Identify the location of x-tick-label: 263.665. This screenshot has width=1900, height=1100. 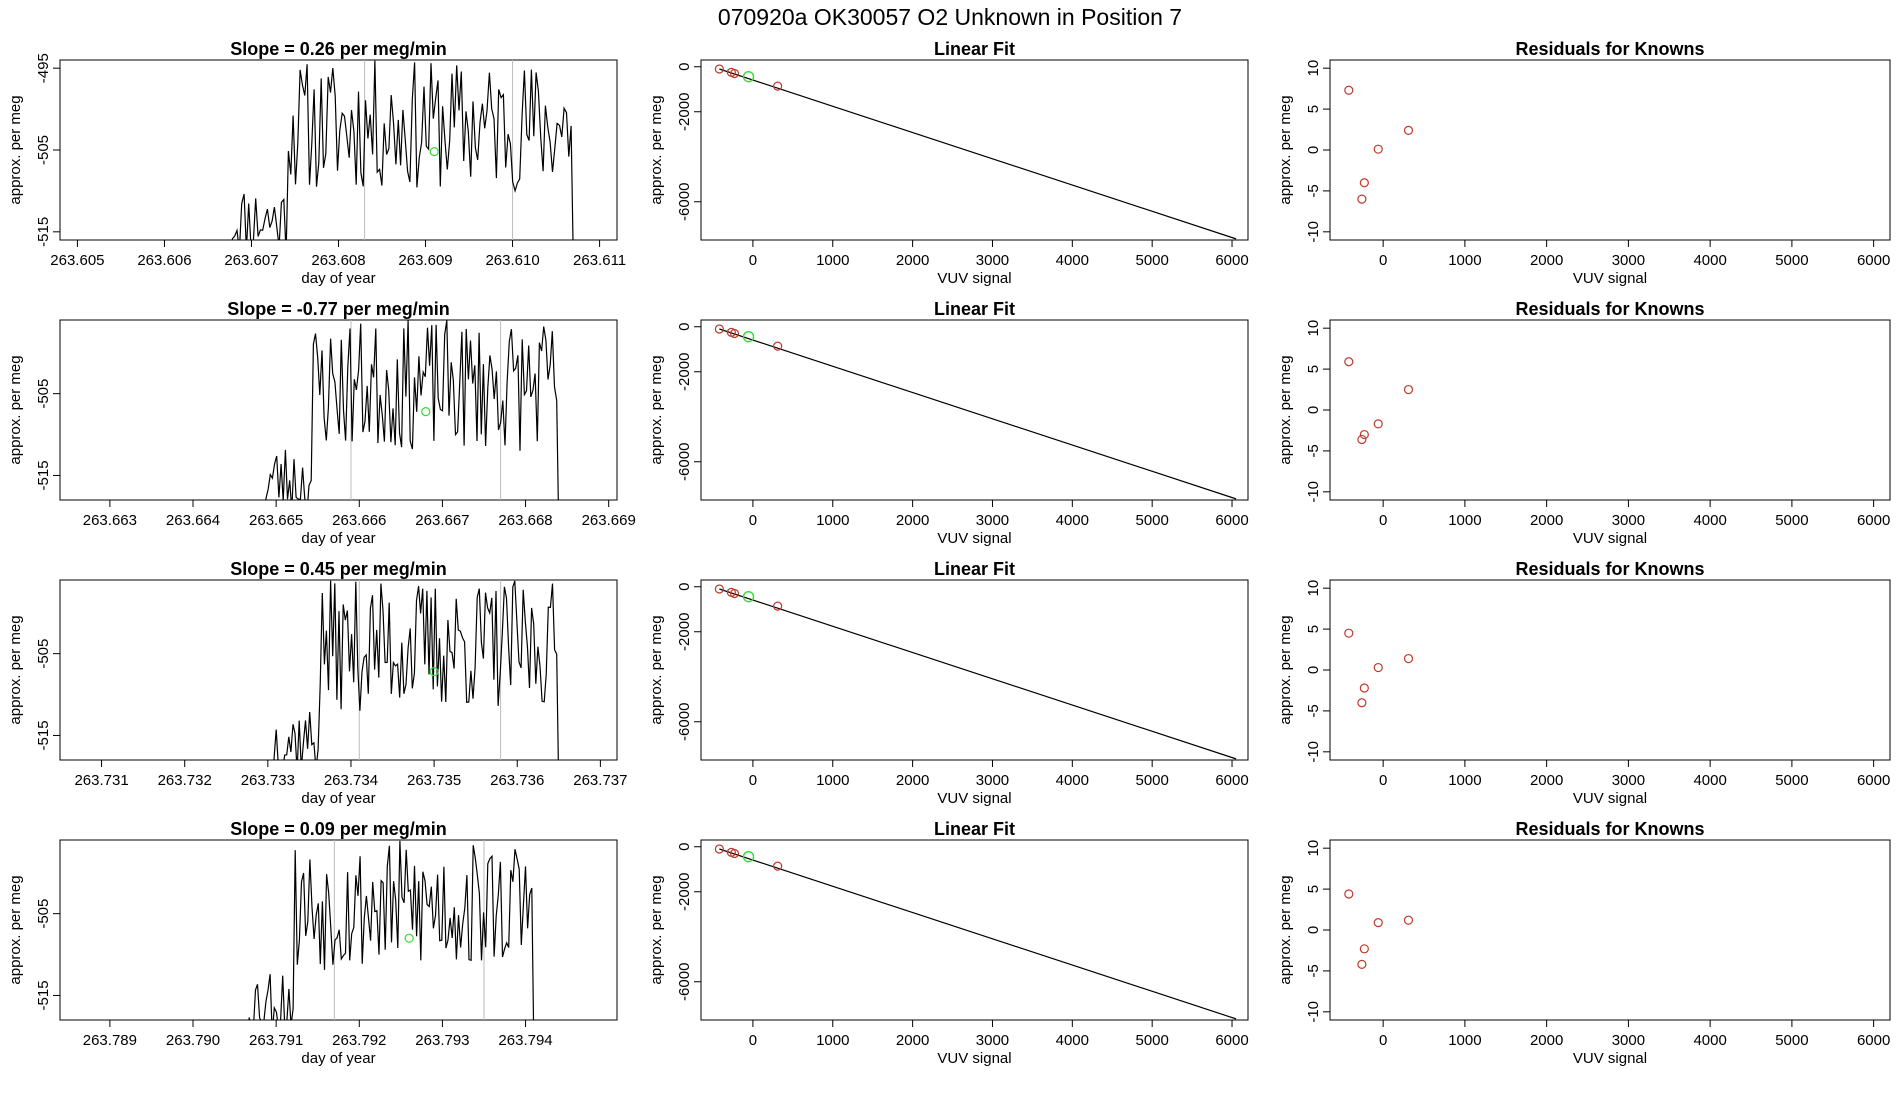
(276, 520).